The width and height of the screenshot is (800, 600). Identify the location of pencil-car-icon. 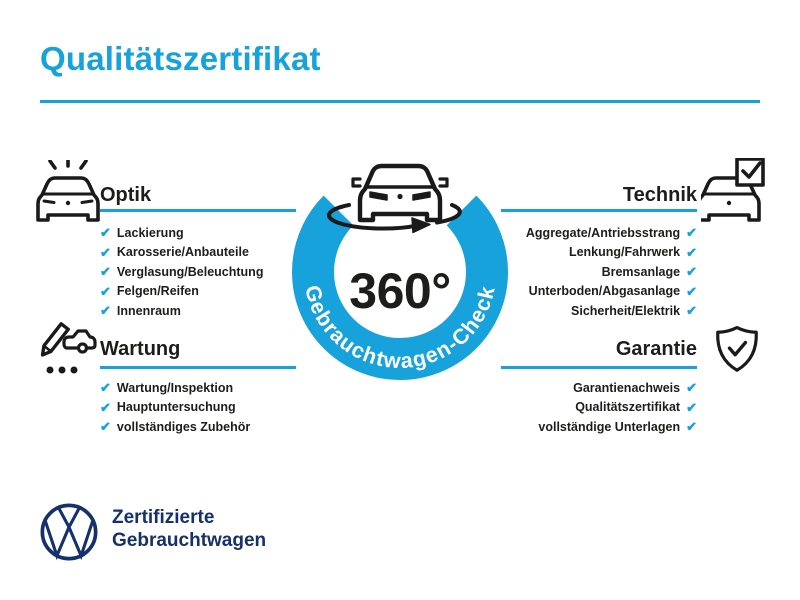
(68, 348).